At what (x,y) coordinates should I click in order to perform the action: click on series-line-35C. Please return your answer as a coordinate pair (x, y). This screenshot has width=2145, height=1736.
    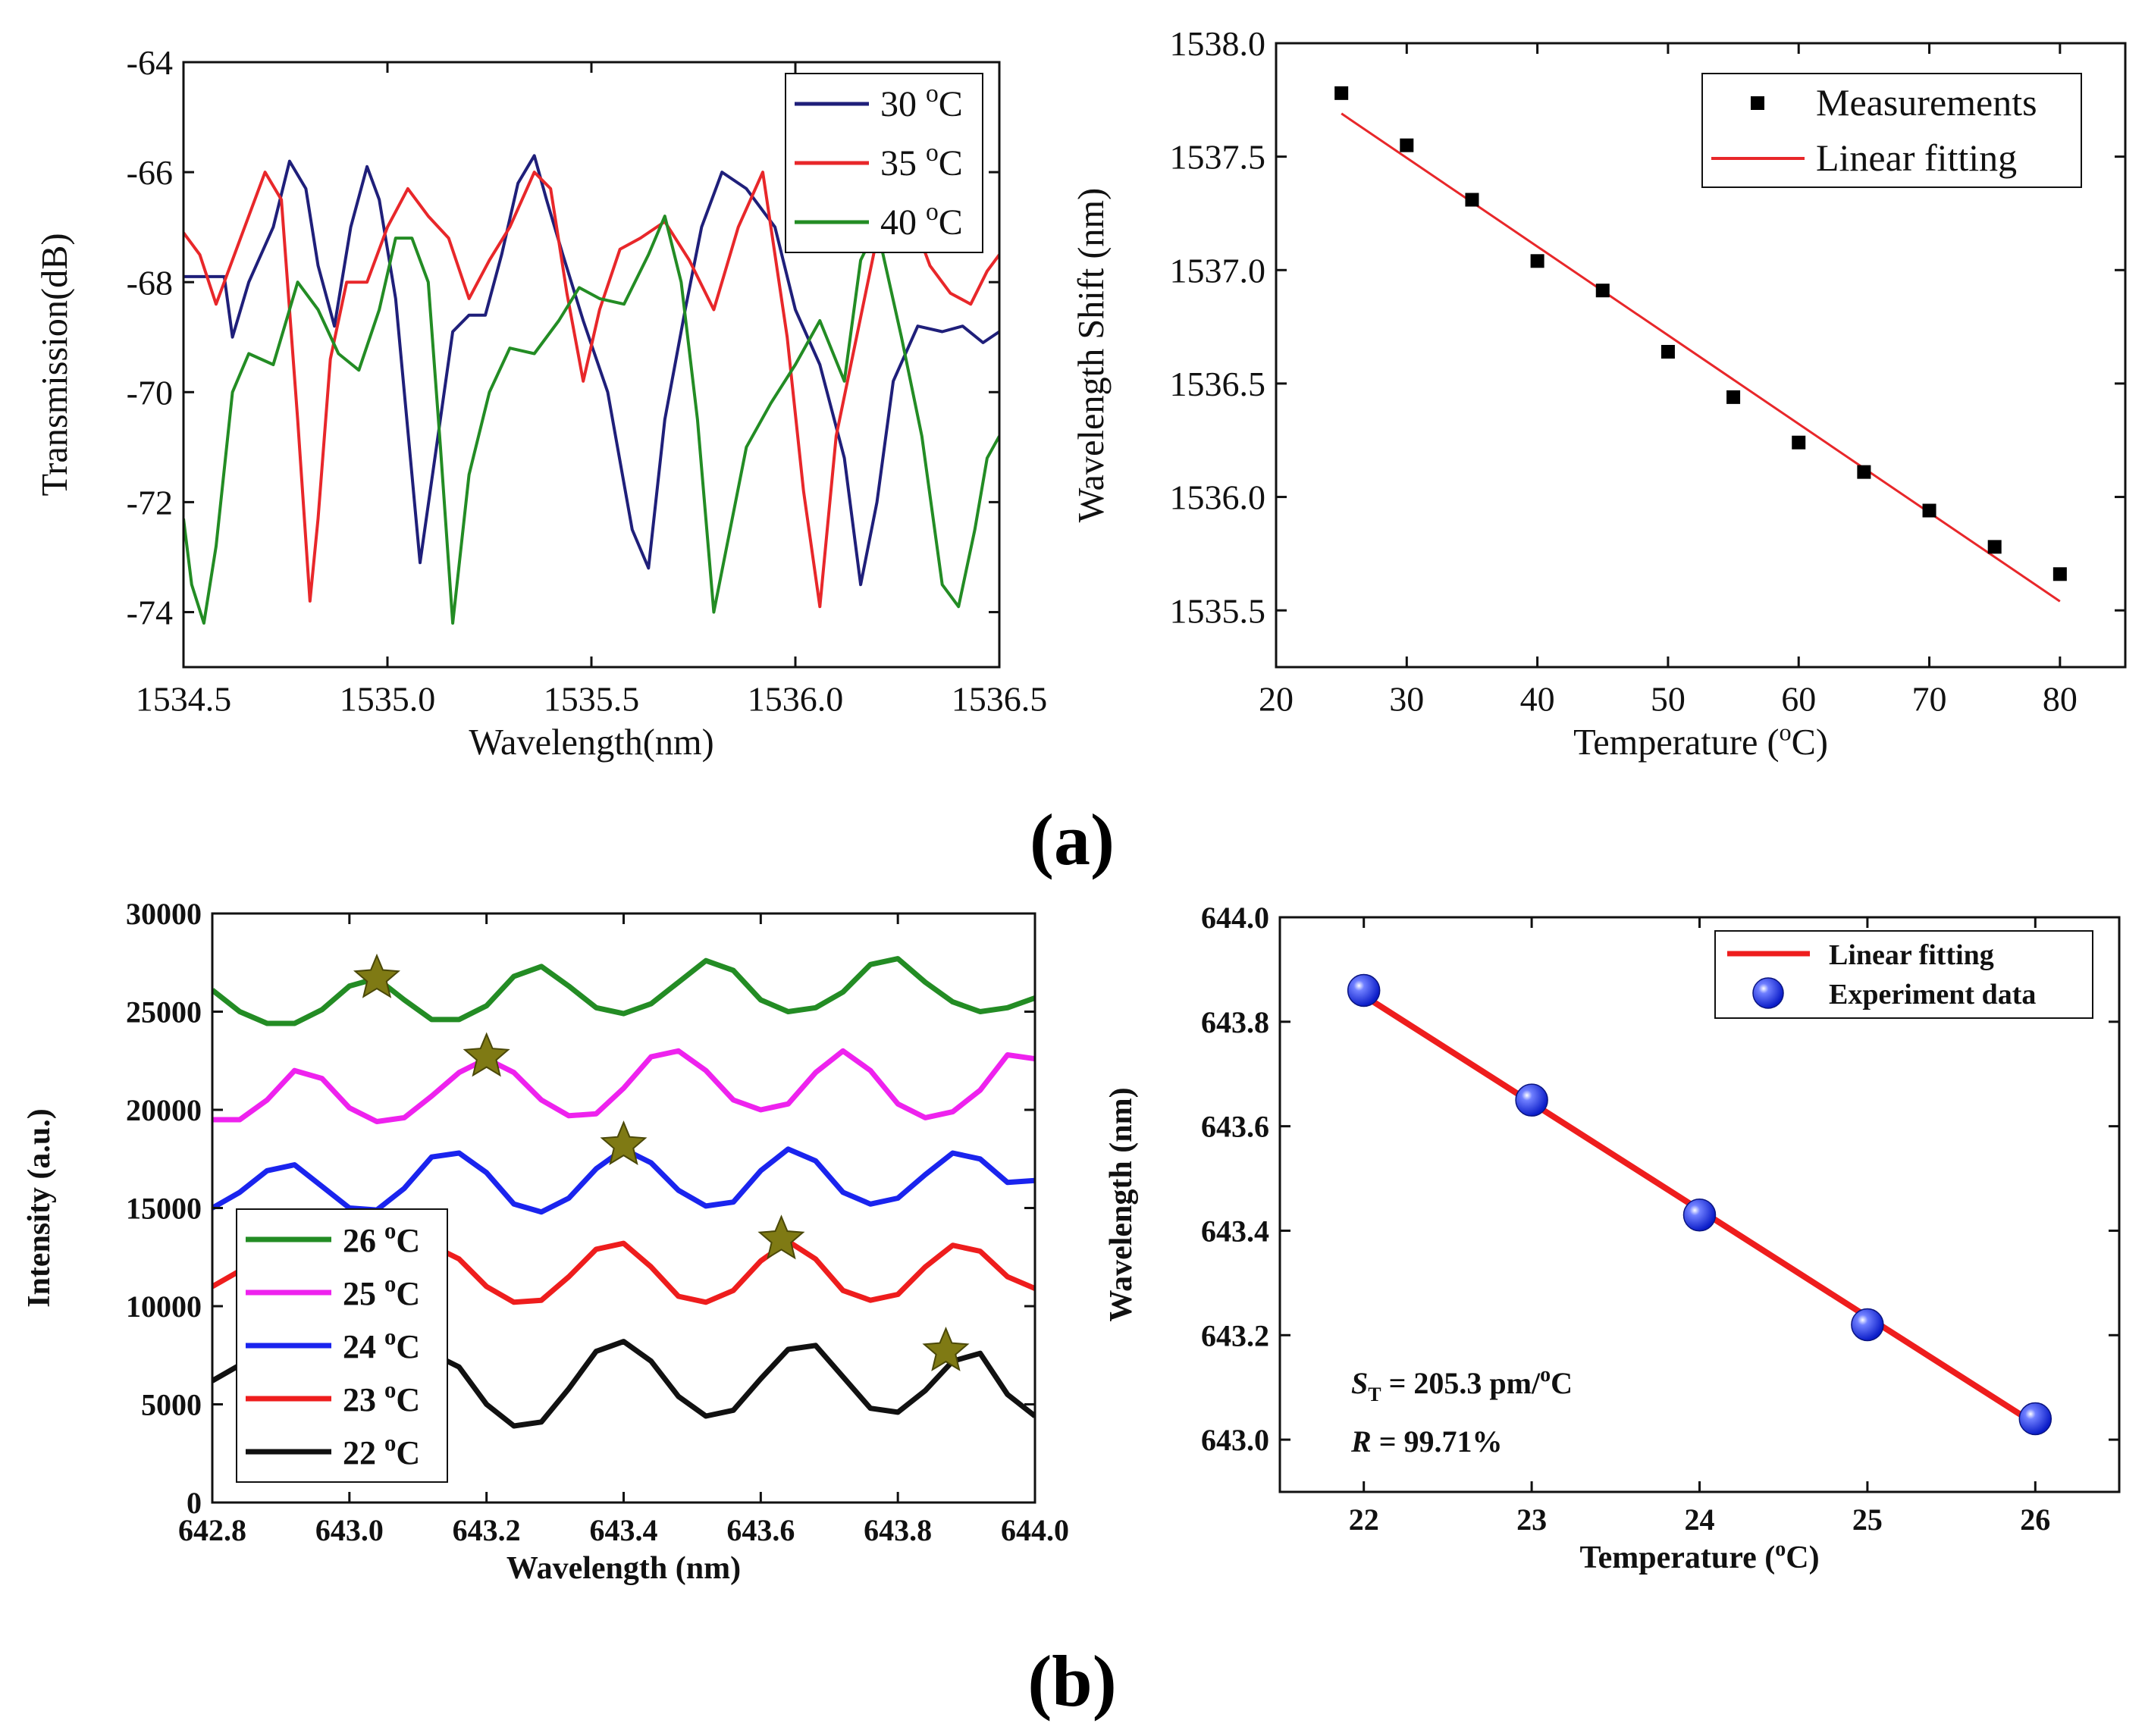
    Looking at the image, I should click on (591, 390).